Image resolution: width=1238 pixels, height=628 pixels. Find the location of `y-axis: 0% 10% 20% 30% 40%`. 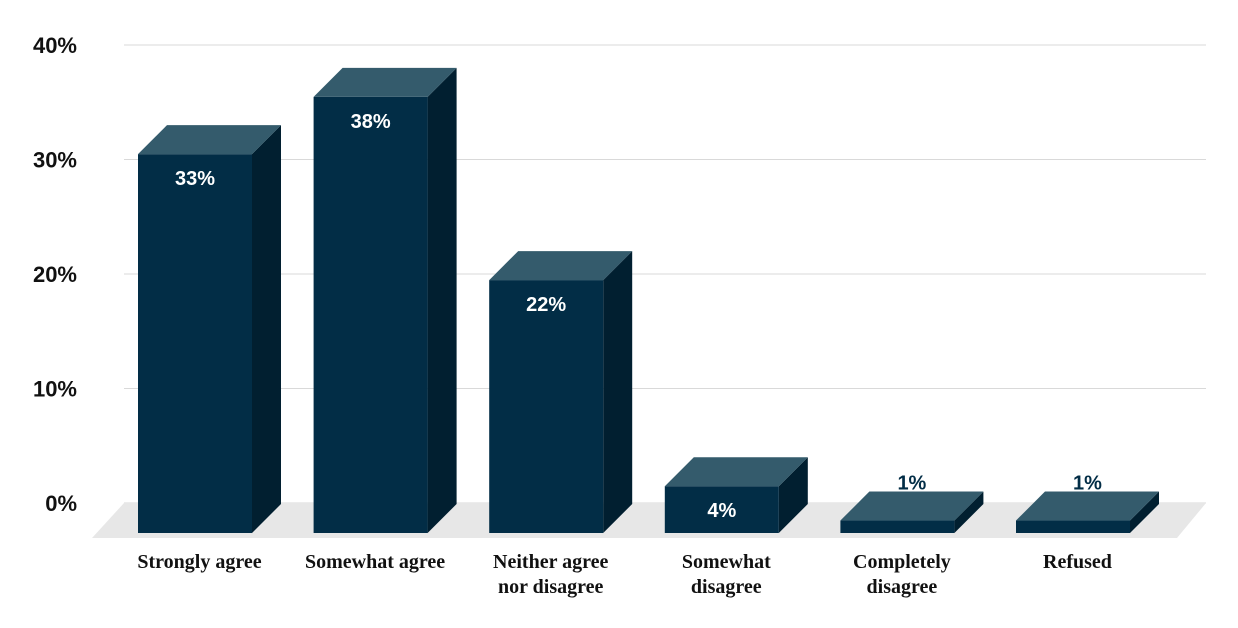

y-axis: 0% 10% 20% 30% 40% is located at coordinates (55, 274).